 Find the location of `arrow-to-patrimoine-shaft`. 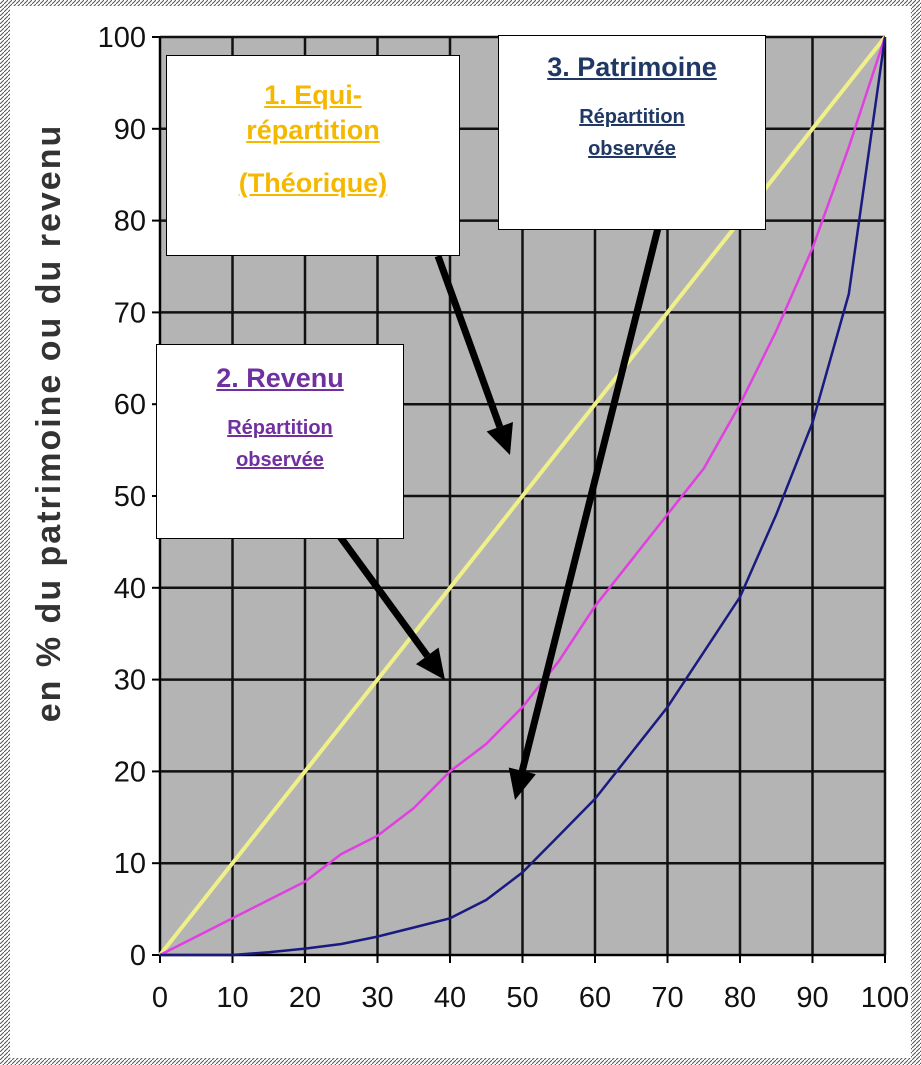

arrow-to-patrimoine-shaft is located at coordinates (590, 499).